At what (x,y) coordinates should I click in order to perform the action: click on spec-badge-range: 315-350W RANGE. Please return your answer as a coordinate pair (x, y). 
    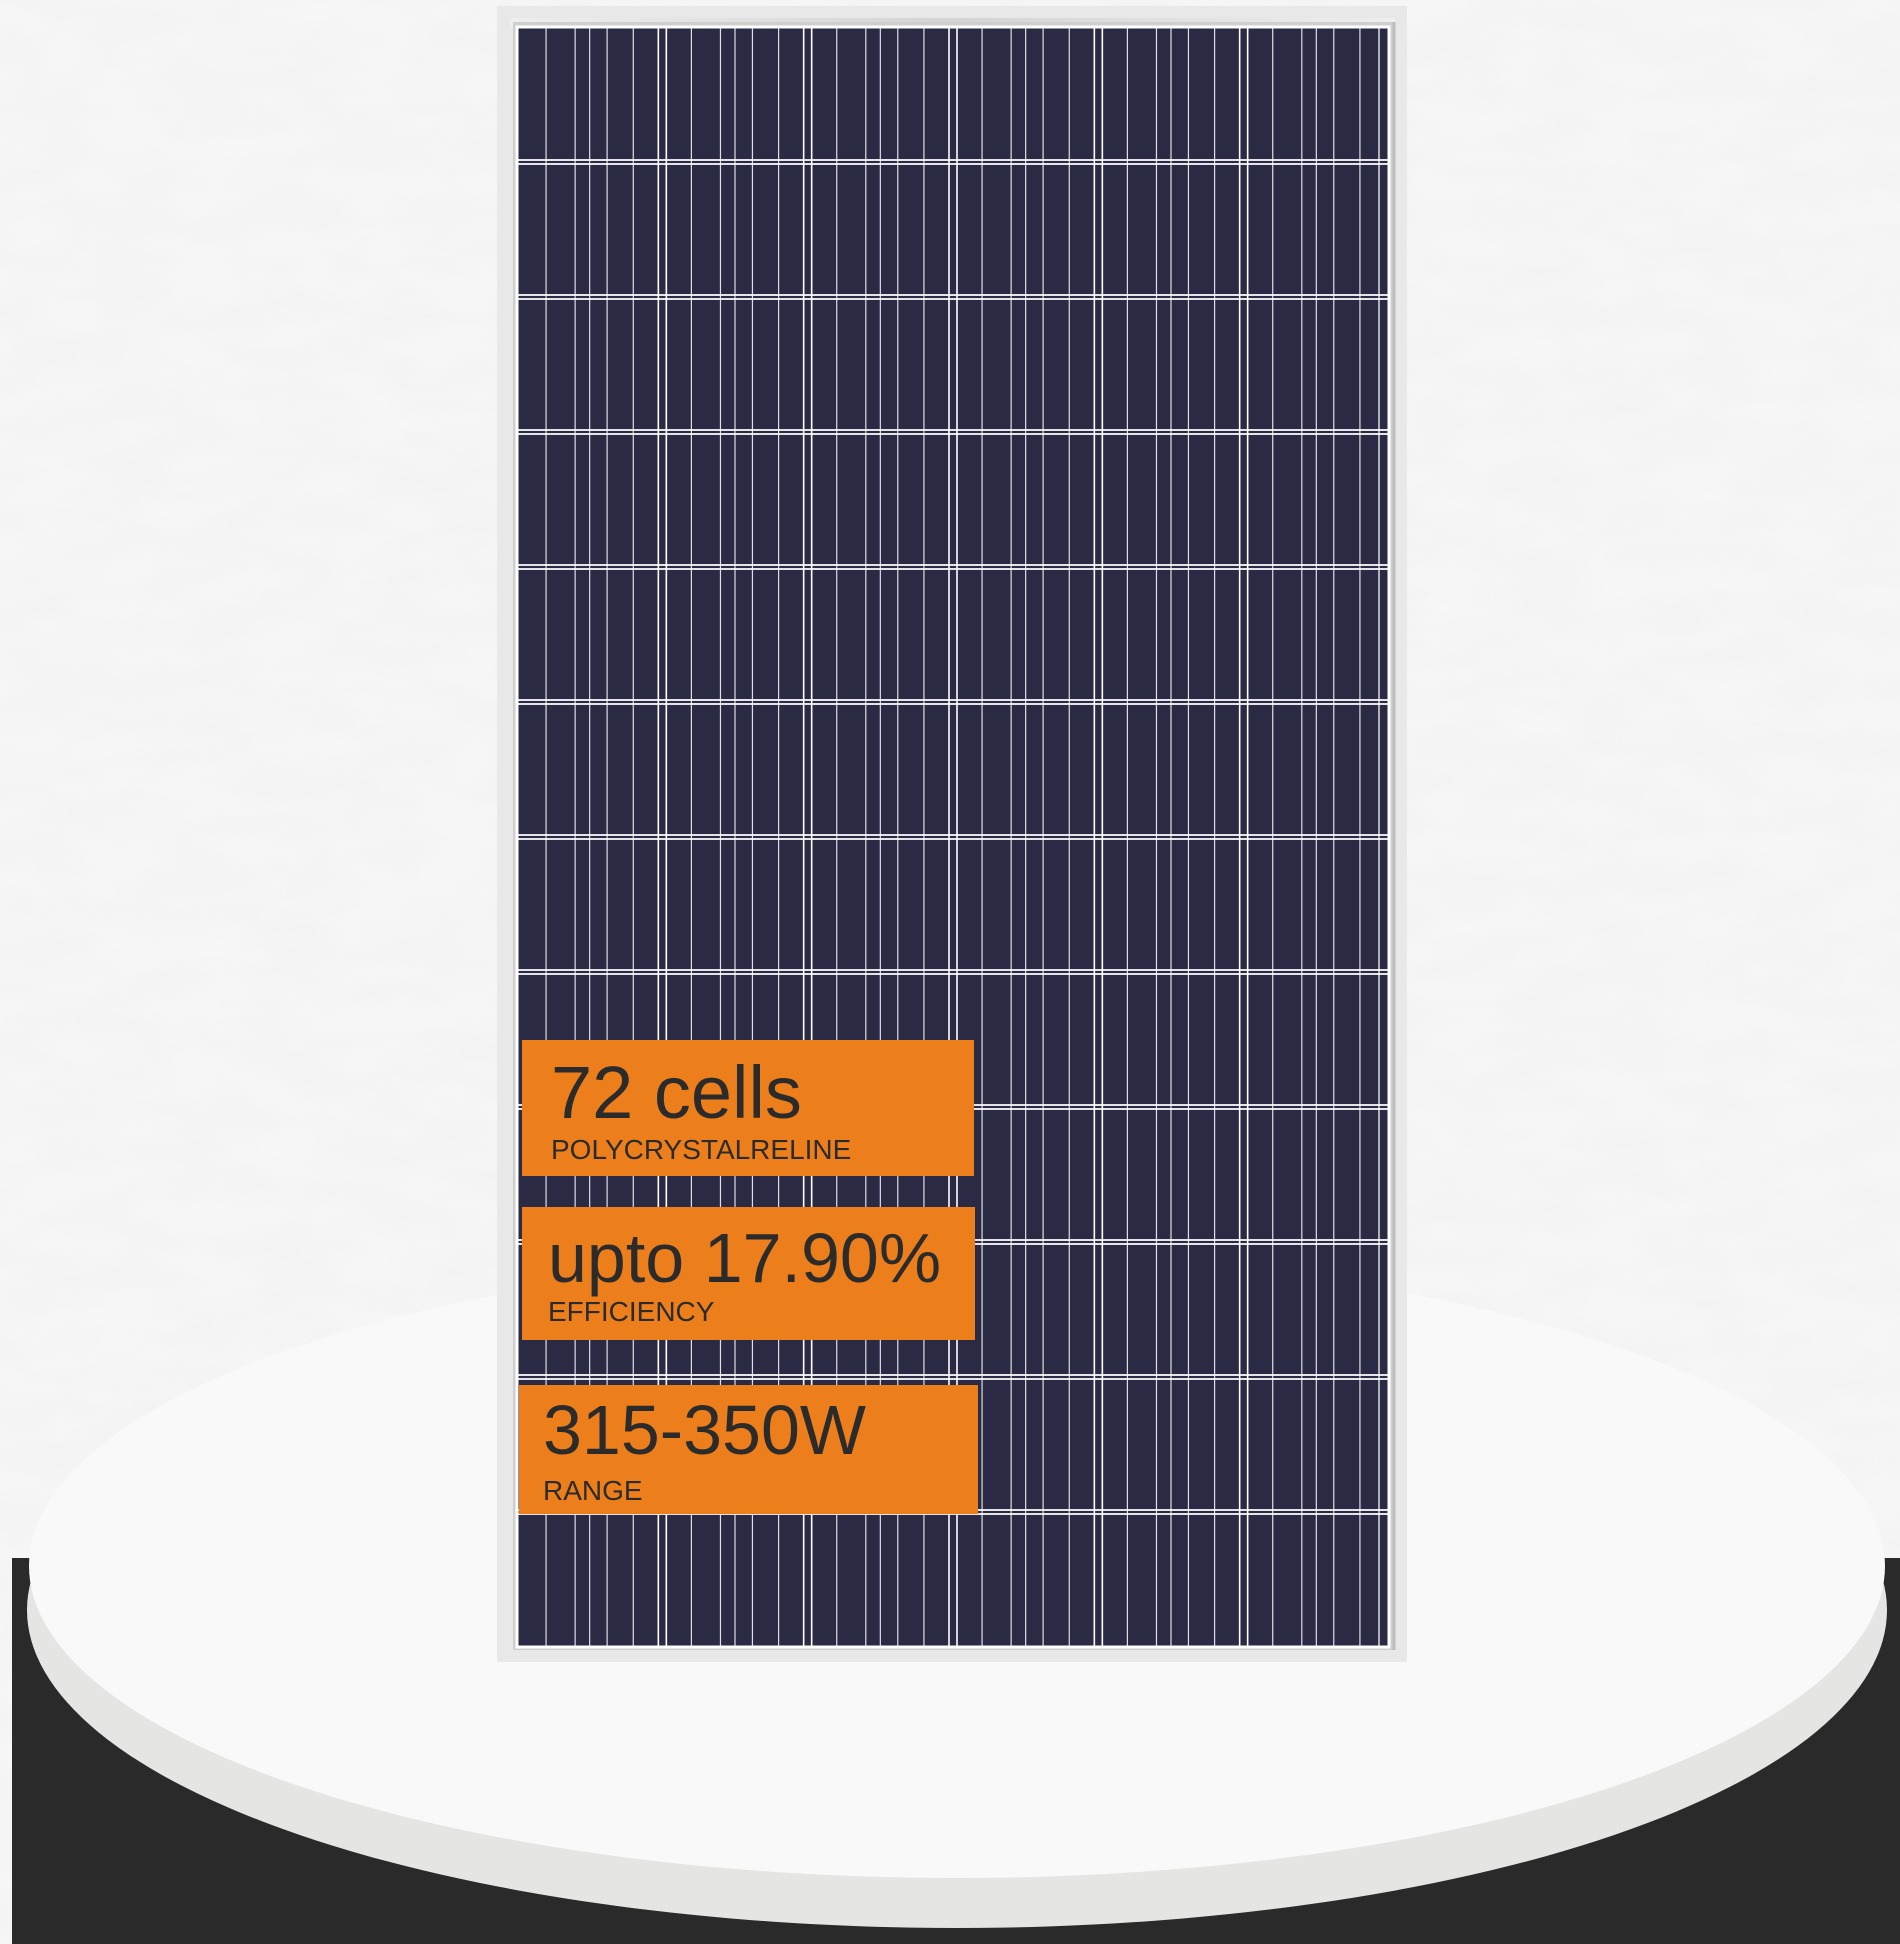
    Looking at the image, I should click on (748, 1449).